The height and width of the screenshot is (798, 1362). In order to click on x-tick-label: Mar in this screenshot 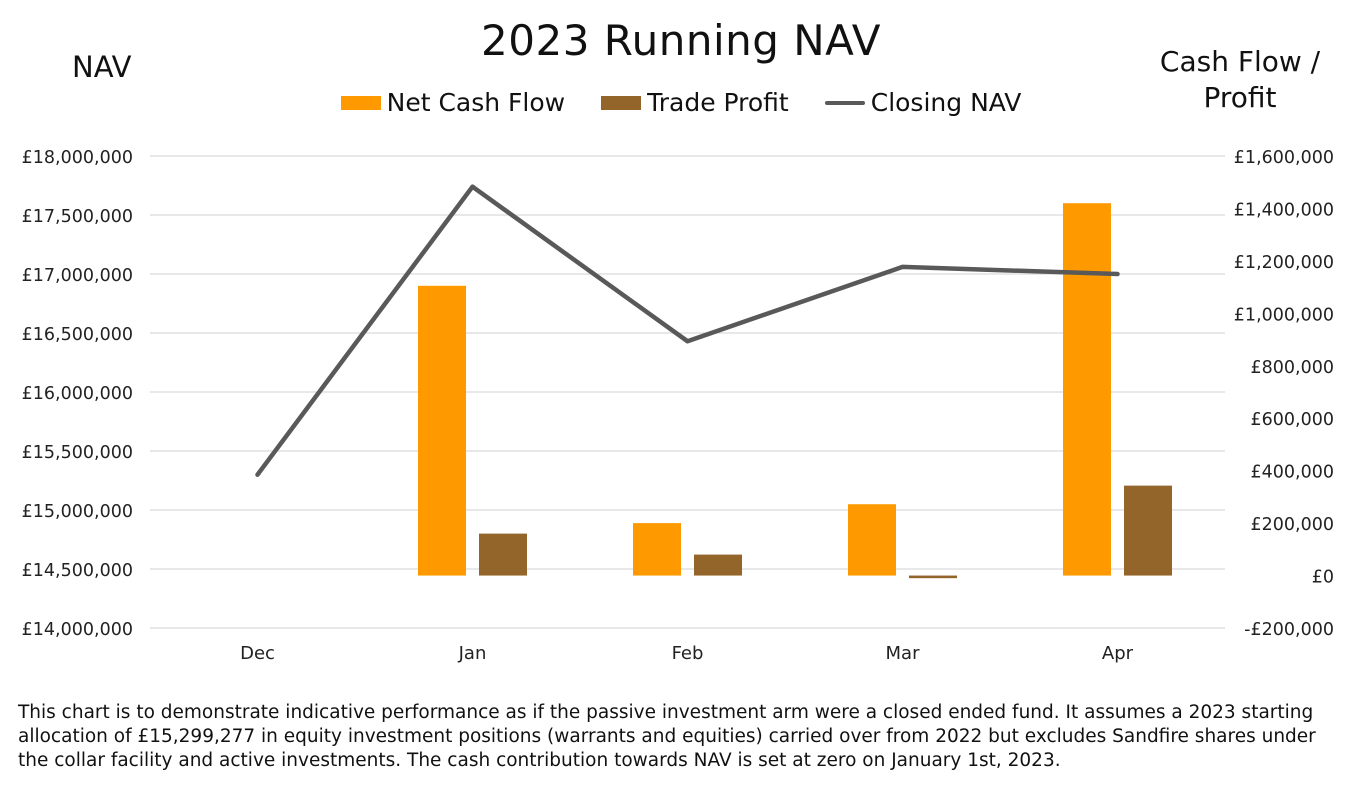, I will do `click(903, 653)`.